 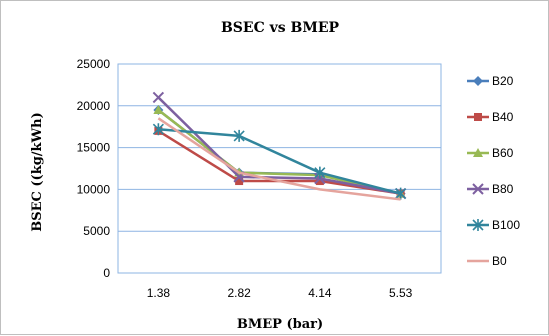 I want to click on y-tick-label: 20000, so click(x=94, y=106).